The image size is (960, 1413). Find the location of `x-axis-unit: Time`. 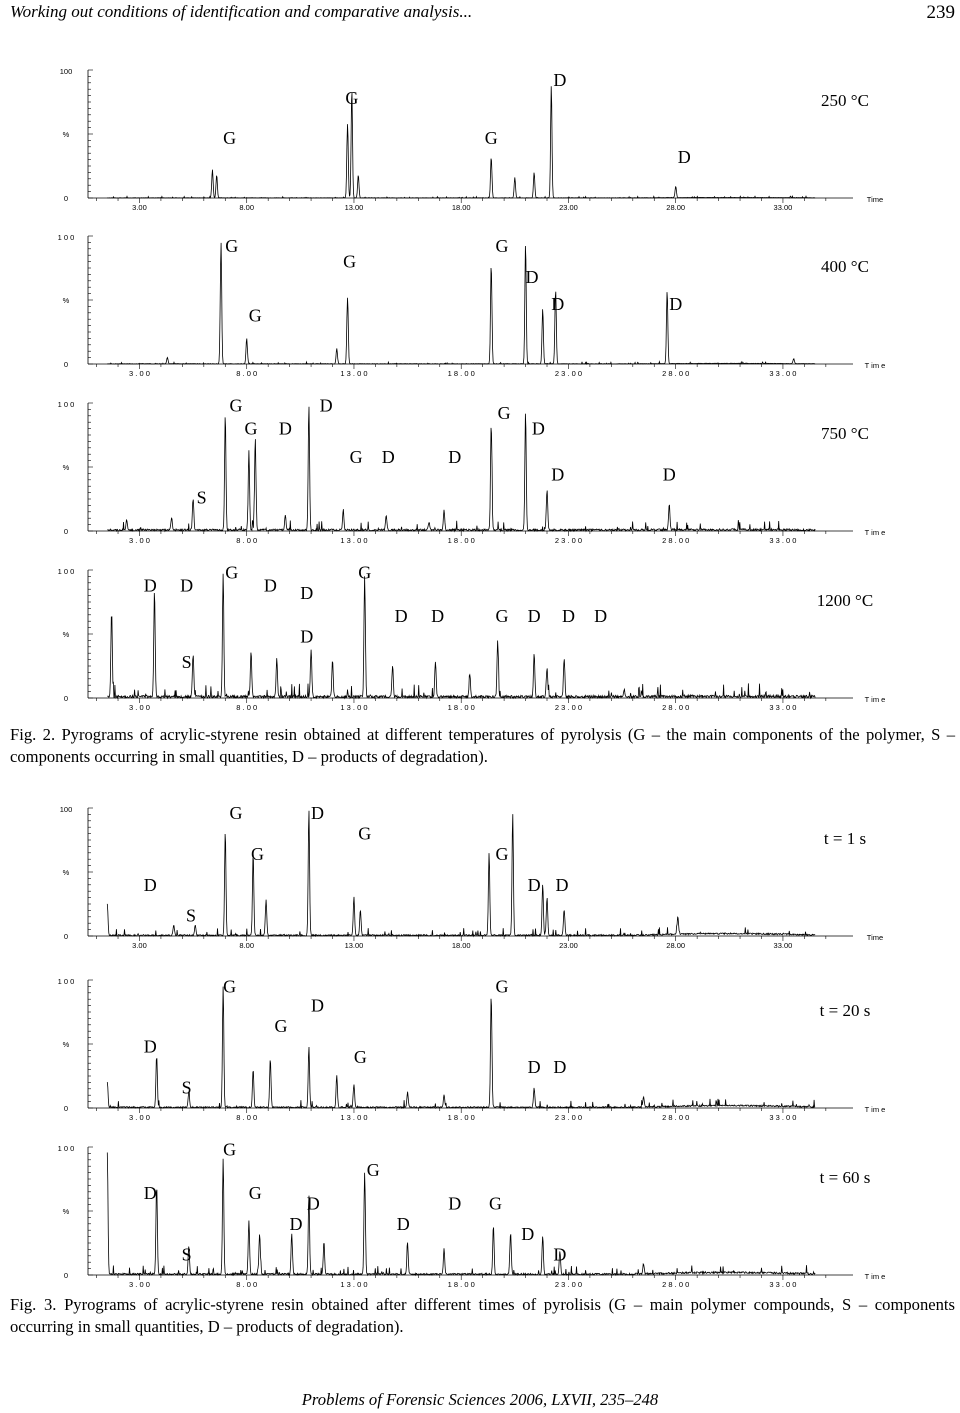

x-axis-unit: Time is located at coordinates (875, 937).